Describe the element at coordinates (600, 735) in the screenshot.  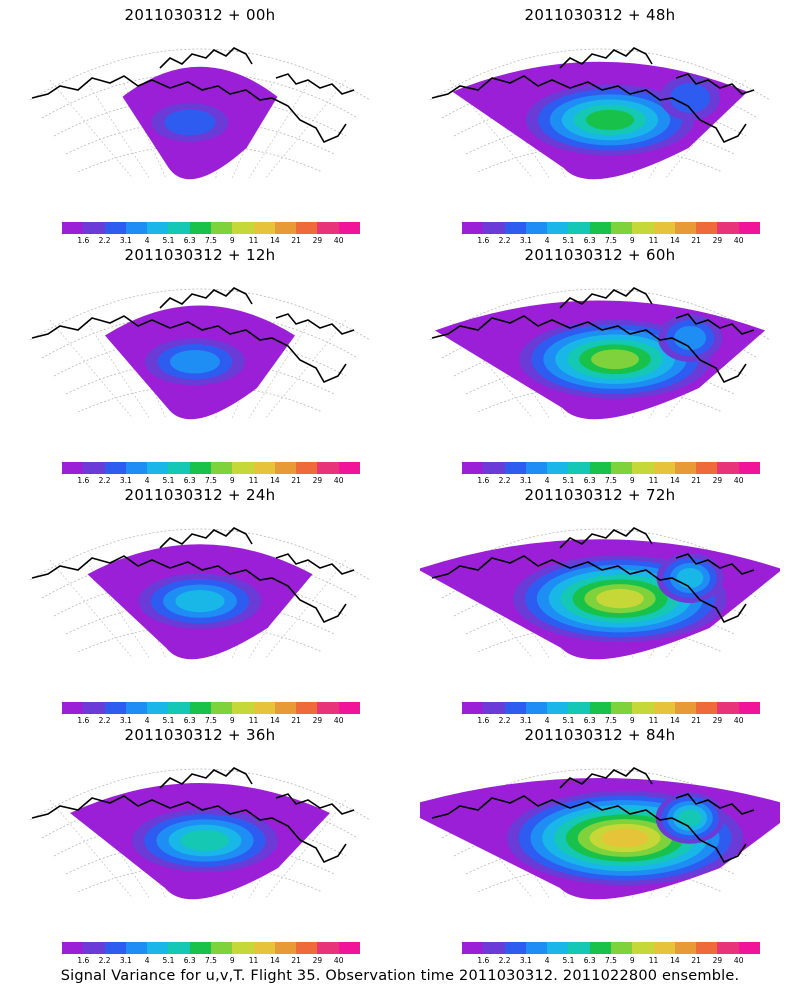
I see `panel-title: 2011030312 + 84h` at that location.